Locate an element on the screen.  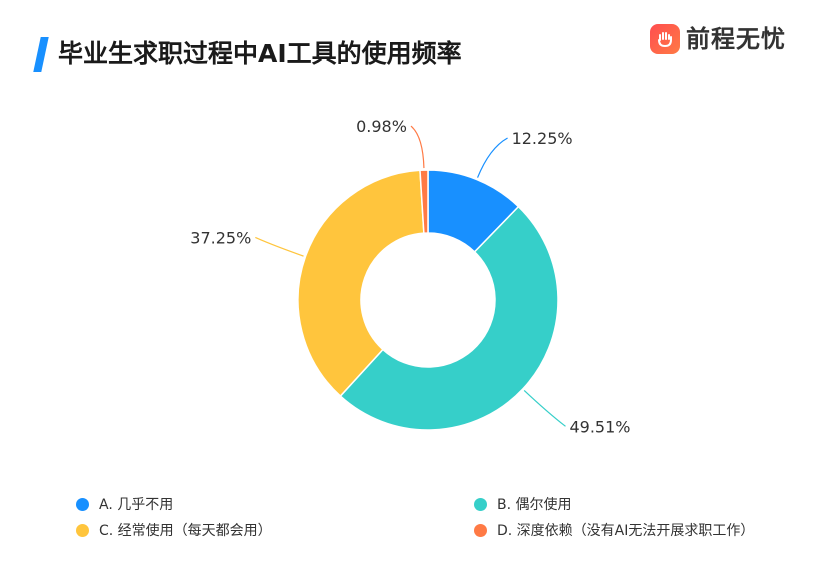
legend-label: B. 偶尔使用 is located at coordinates (534, 505).